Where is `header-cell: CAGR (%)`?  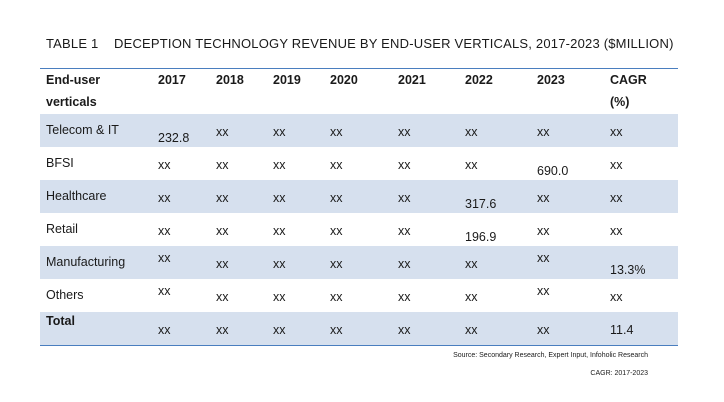 header-cell: CAGR (%) is located at coordinates (628, 91).